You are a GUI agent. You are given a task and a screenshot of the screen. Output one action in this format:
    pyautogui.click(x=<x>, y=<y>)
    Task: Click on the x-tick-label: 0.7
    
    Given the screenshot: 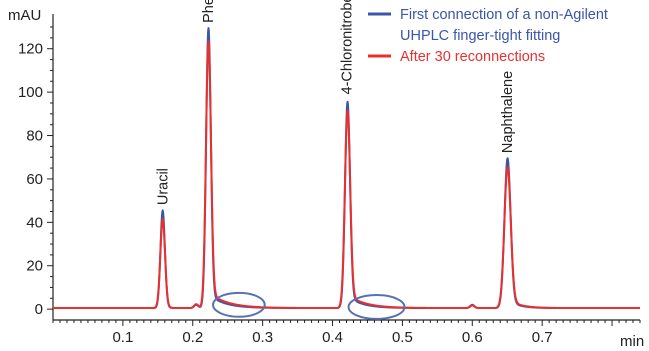 What is the action you would take?
    pyautogui.click(x=542, y=337)
    